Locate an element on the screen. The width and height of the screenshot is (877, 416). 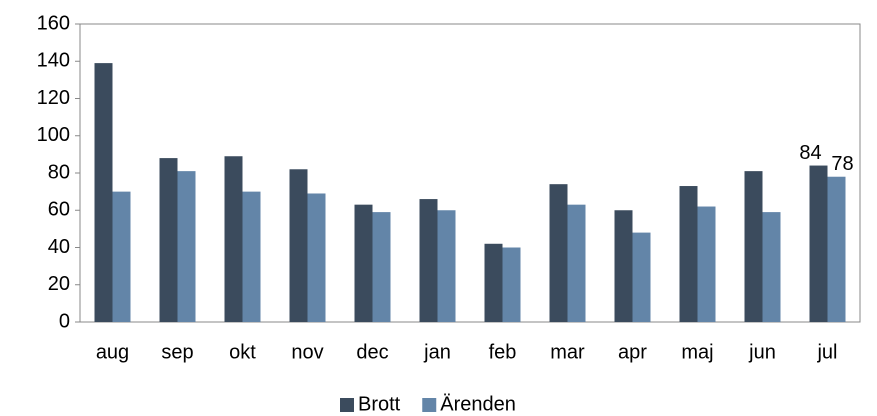
y-tick-label: 80 is located at coordinates (59, 172).